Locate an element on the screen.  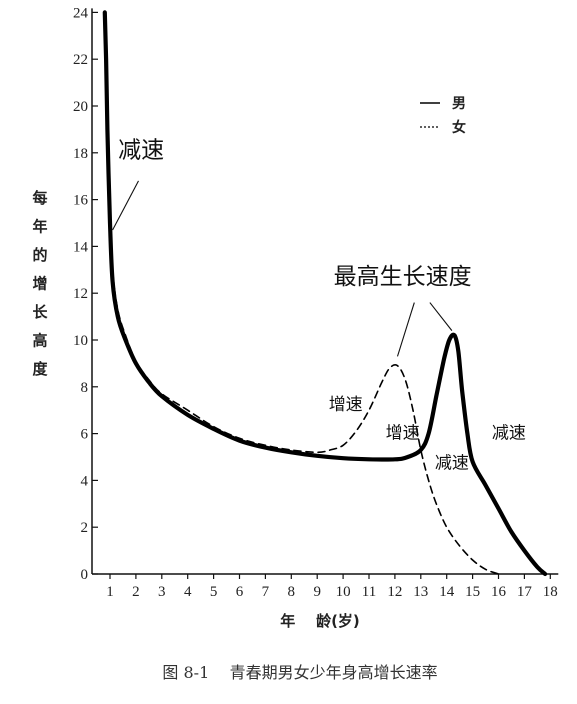
x-tick-label: 5 is located at coordinates (214, 592).